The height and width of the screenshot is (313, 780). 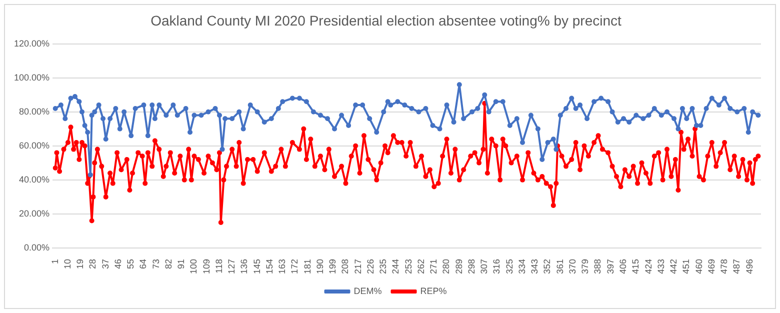 I want to click on x-tick-label: 118, so click(x=219, y=266).